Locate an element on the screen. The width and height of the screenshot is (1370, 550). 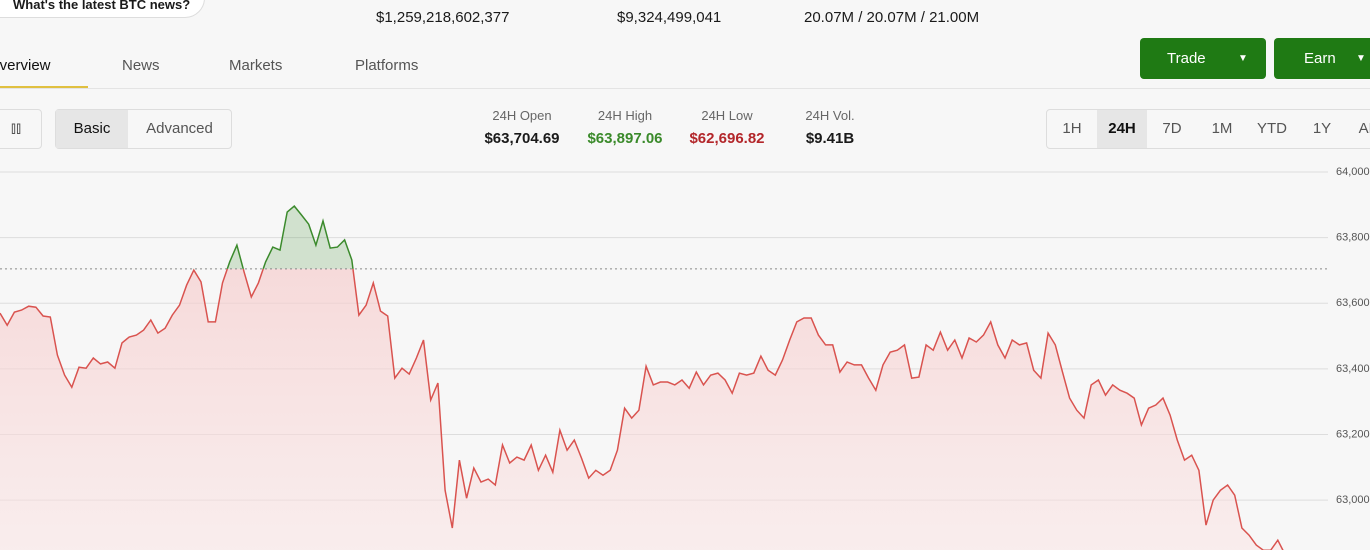
area-up is located at coordinates (290, 237).